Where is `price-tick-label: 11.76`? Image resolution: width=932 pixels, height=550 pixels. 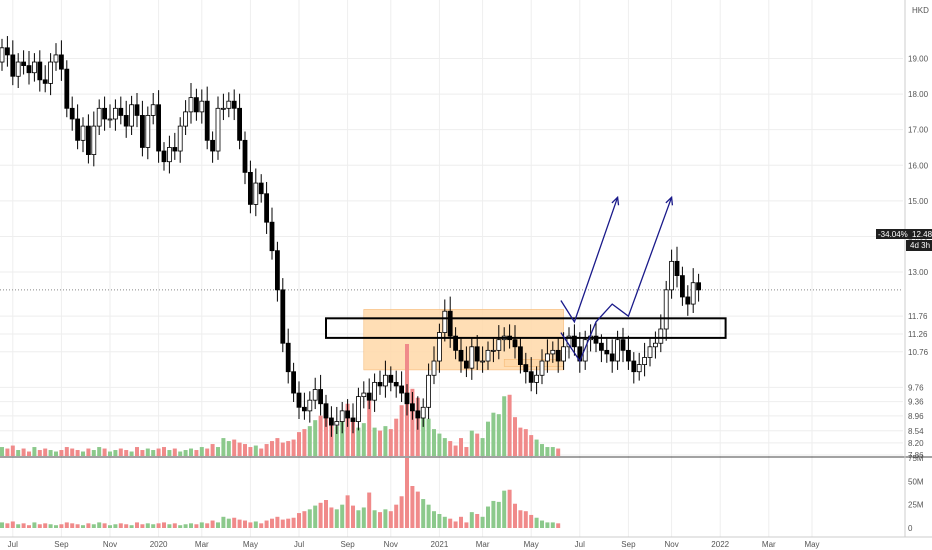
price-tick-label: 11.76 is located at coordinates (918, 316).